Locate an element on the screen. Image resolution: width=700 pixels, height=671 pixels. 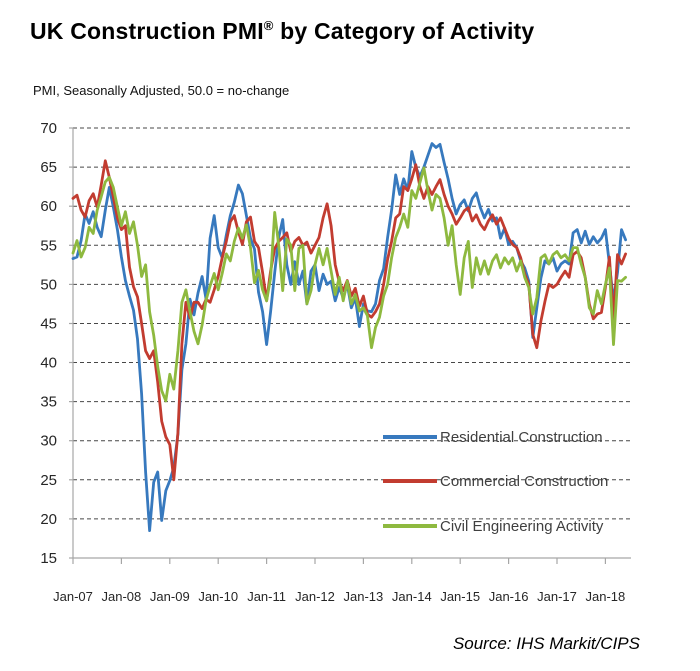
x-tick-label: Jan-14 is located at coordinates (412, 596).